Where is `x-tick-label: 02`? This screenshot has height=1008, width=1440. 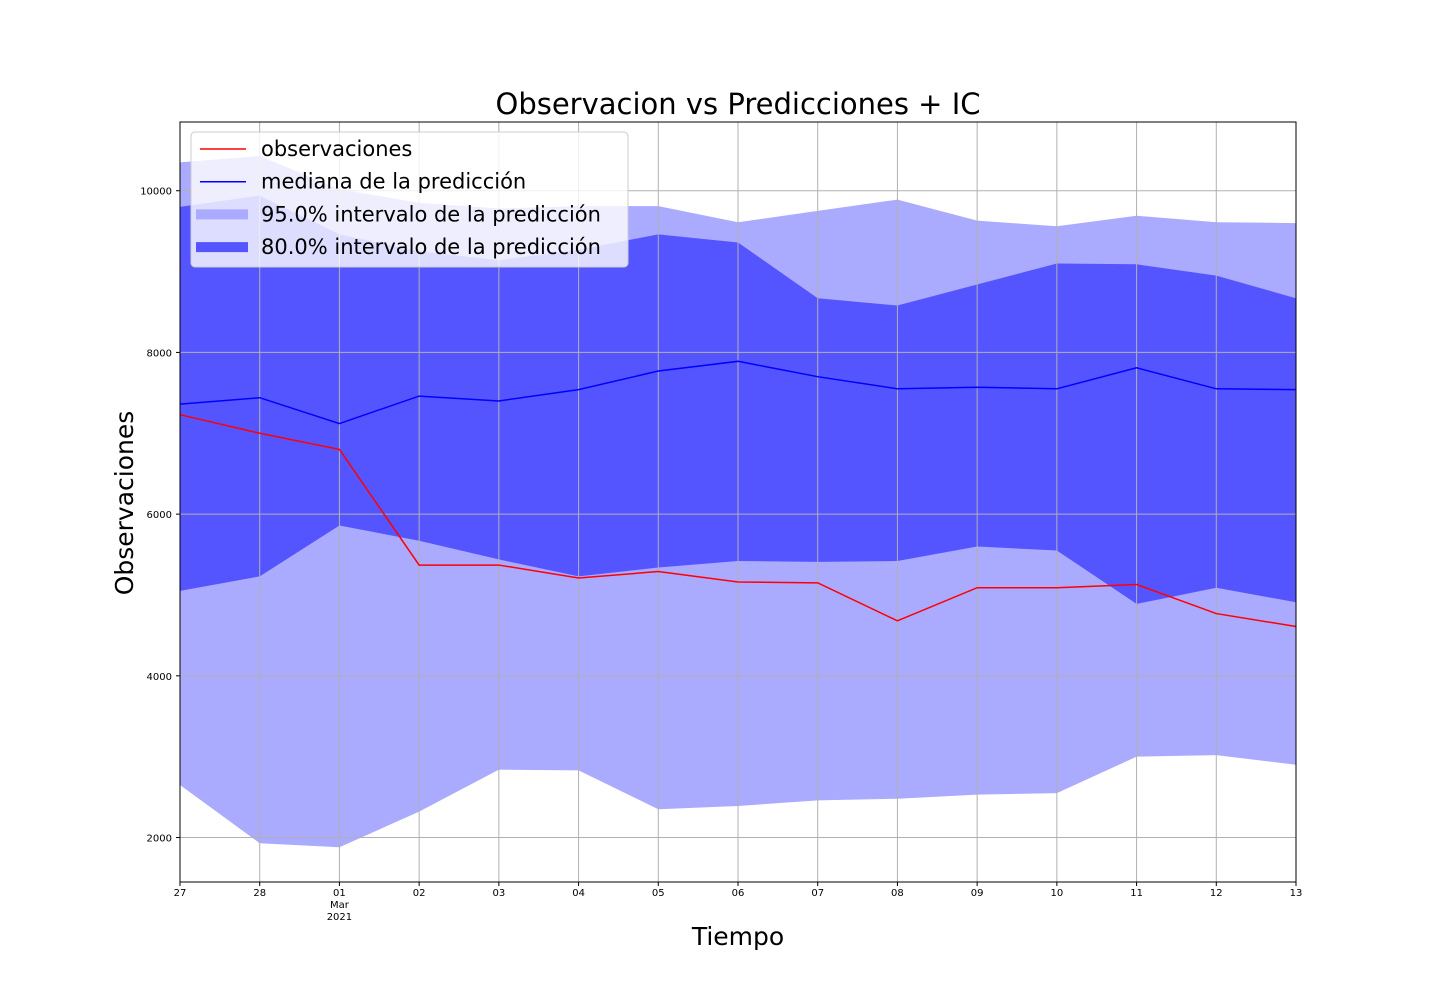
x-tick-label: 02 is located at coordinates (419, 893).